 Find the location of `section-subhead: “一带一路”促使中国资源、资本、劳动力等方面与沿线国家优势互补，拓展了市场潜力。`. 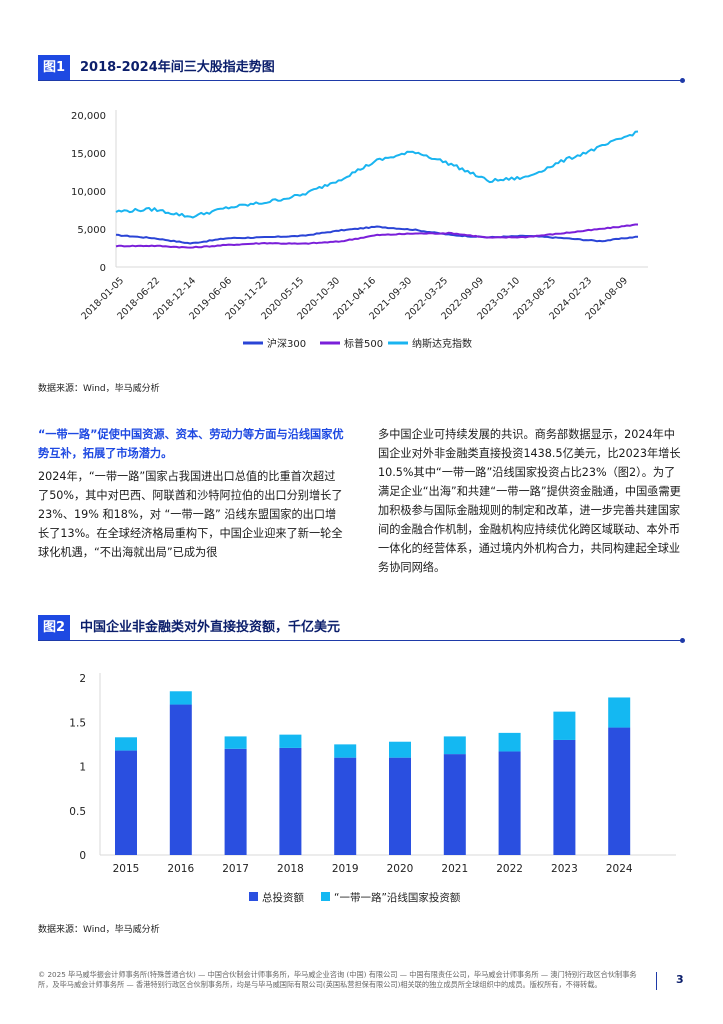

section-subhead: “一带一路”促使中国资源、资本、劳动力等方面与沿线国家优势互补，拓展了市场潜力。 is located at coordinates (191, 444).